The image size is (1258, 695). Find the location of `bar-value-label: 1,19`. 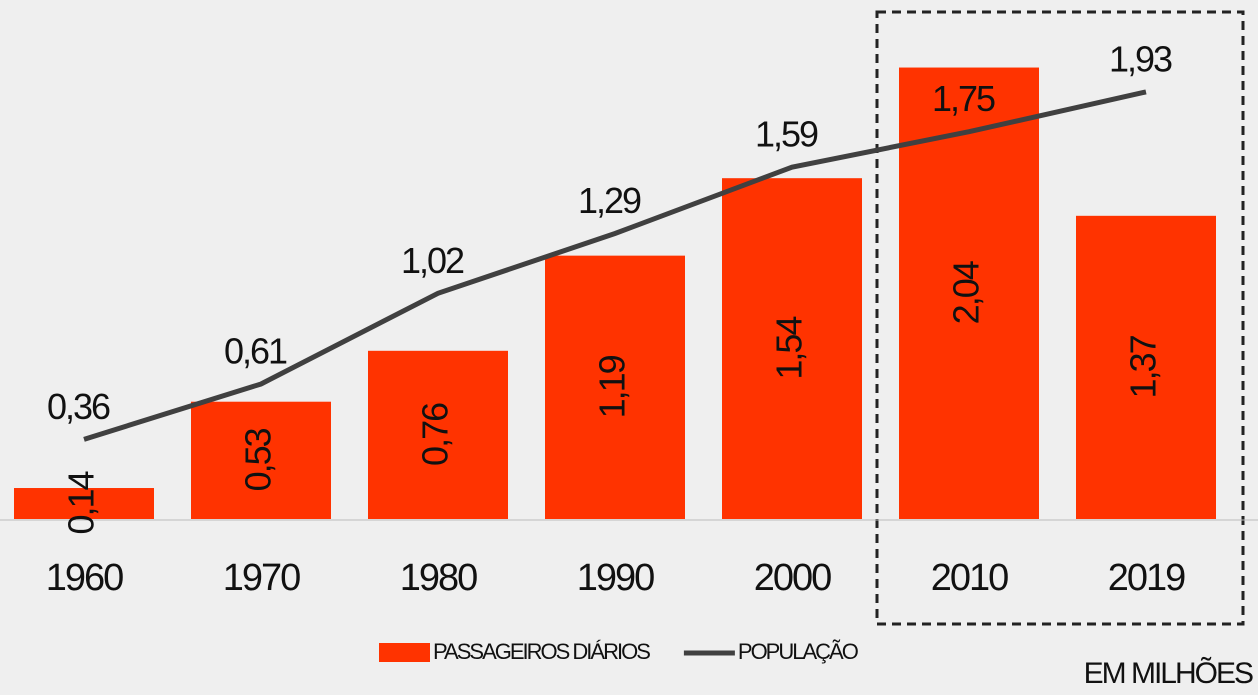

bar-value-label: 1,19 is located at coordinates (612, 386).